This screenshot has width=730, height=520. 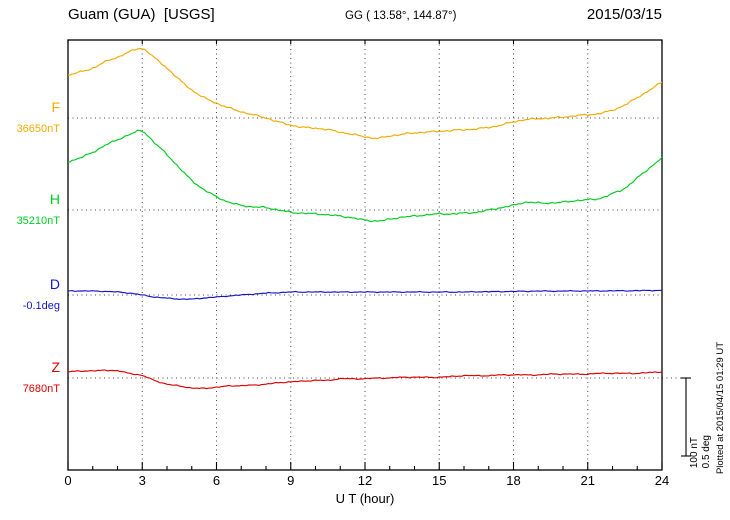 What do you see at coordinates (513, 480) in the screenshot?
I see `x-tick-label-18: 18` at bounding box center [513, 480].